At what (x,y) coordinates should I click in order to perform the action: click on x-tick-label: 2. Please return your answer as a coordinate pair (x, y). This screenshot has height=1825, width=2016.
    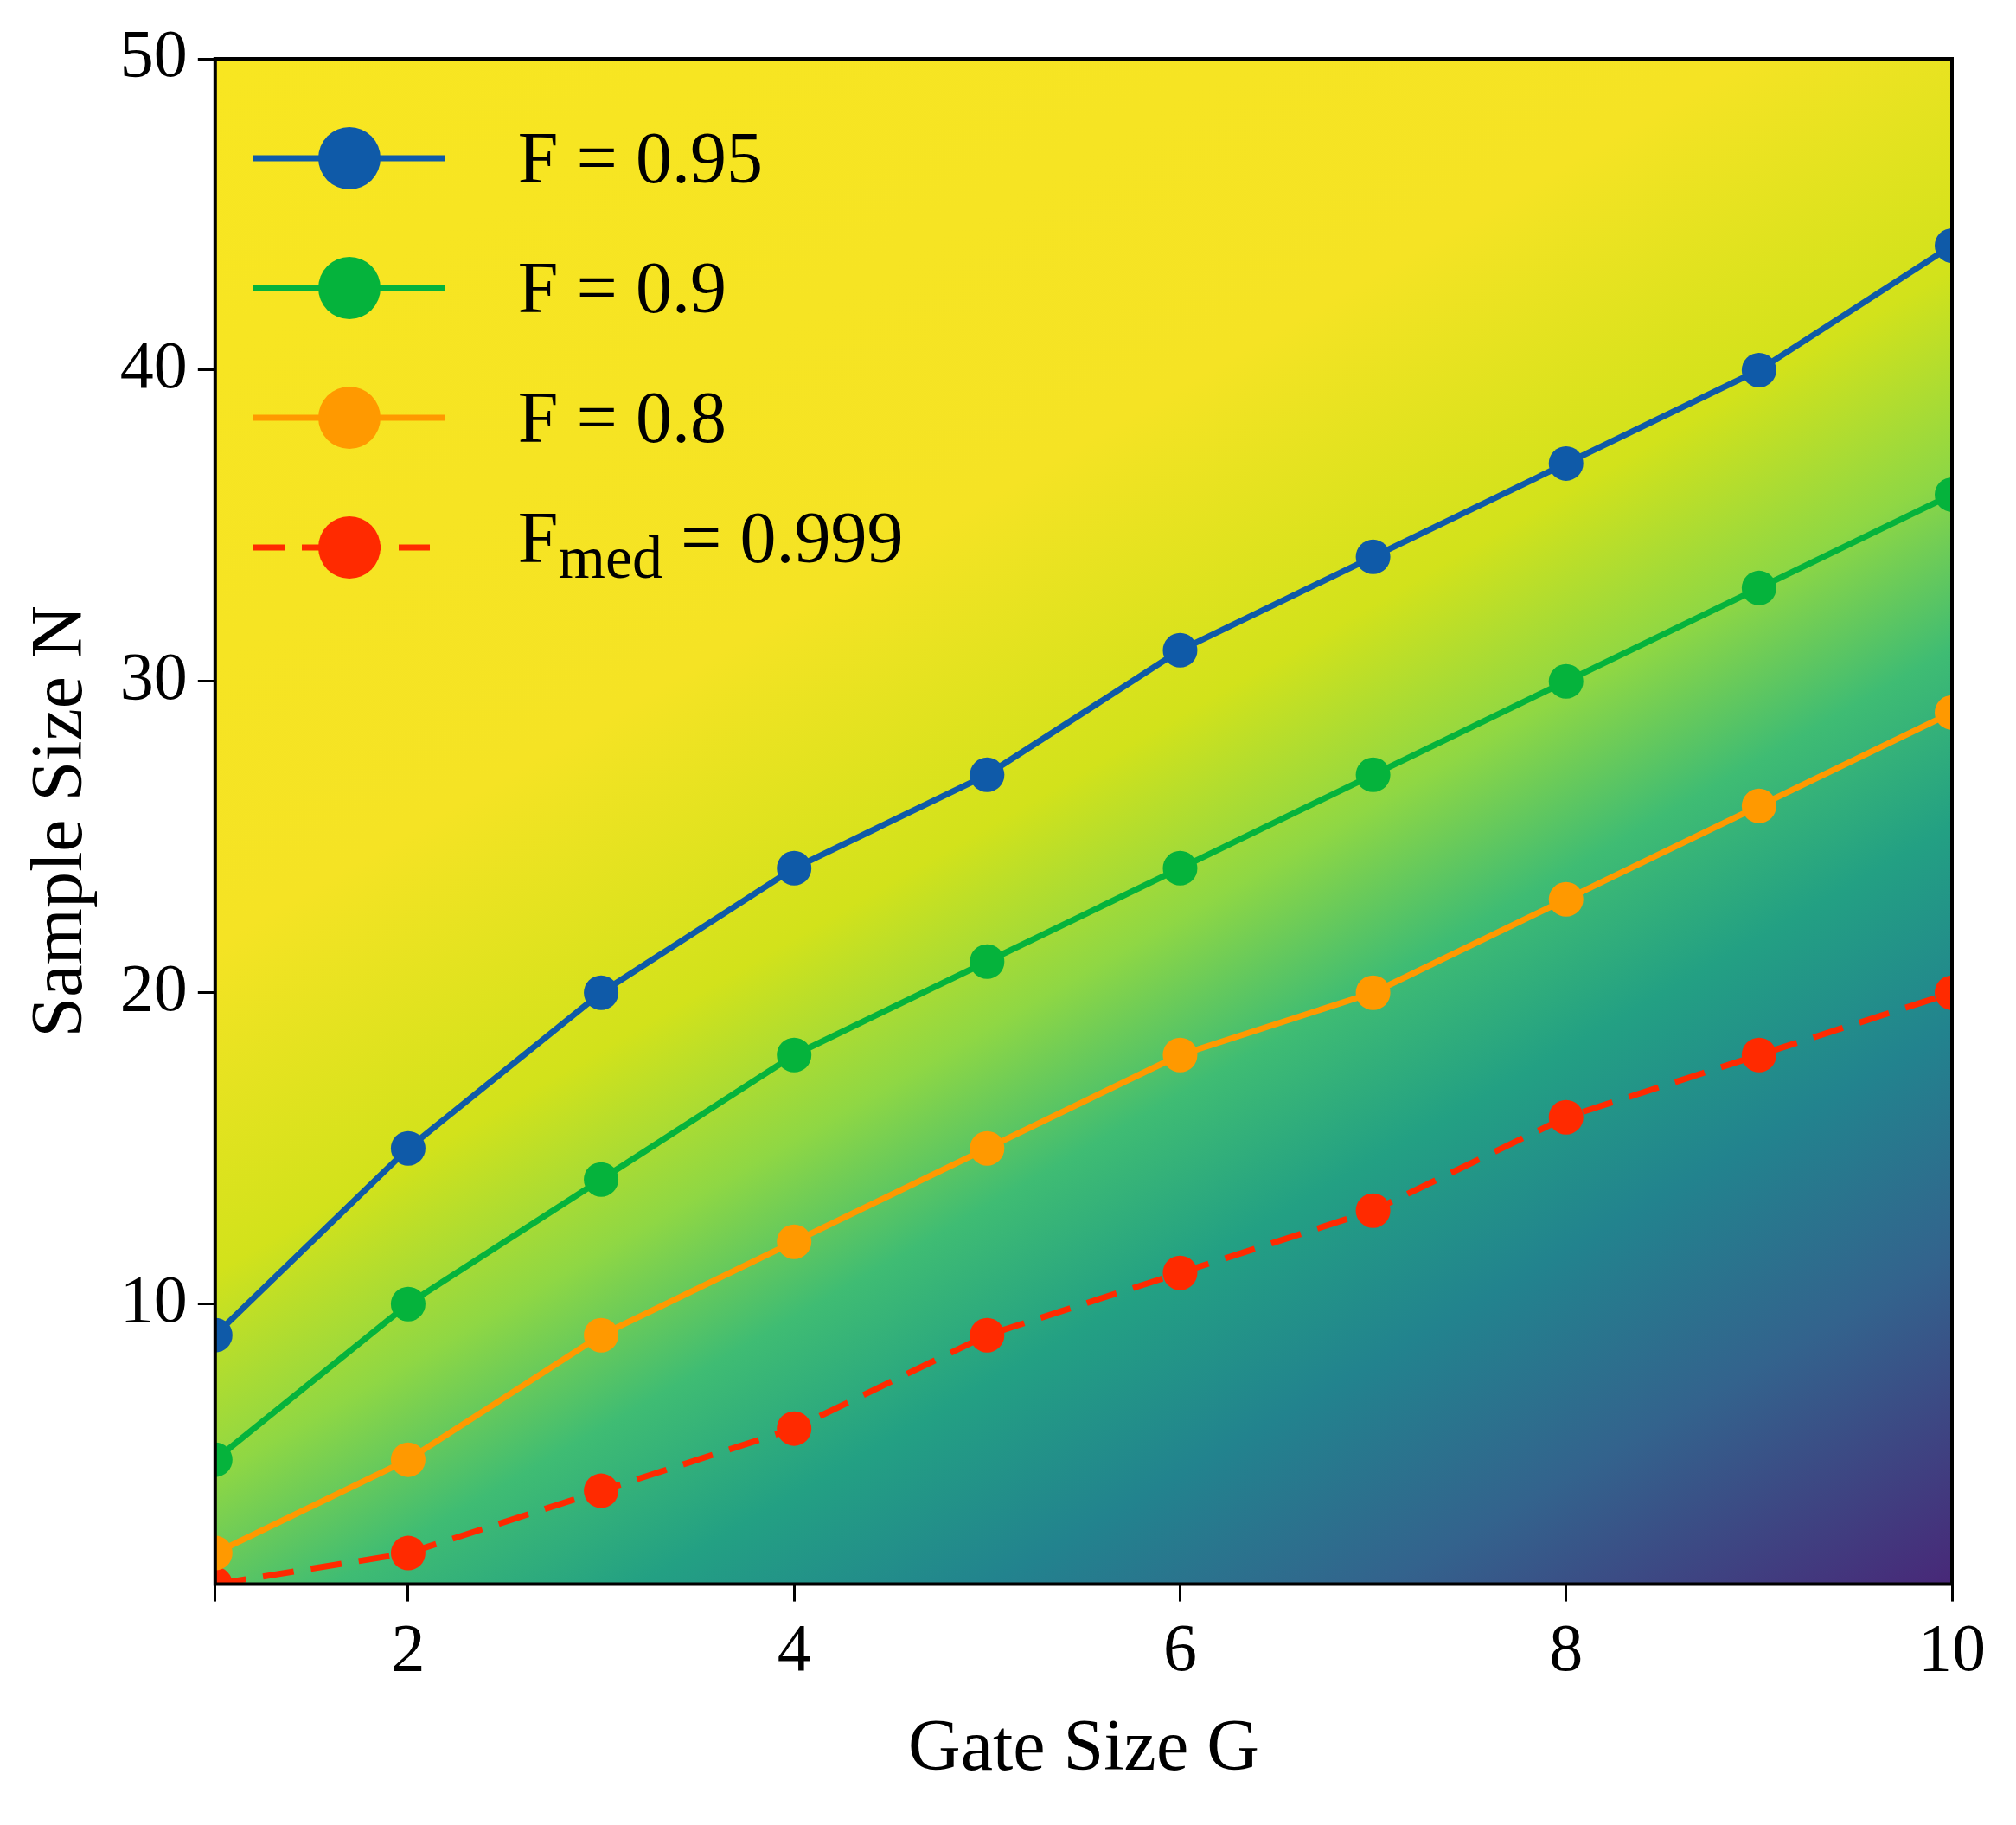
    Looking at the image, I should click on (408, 1647).